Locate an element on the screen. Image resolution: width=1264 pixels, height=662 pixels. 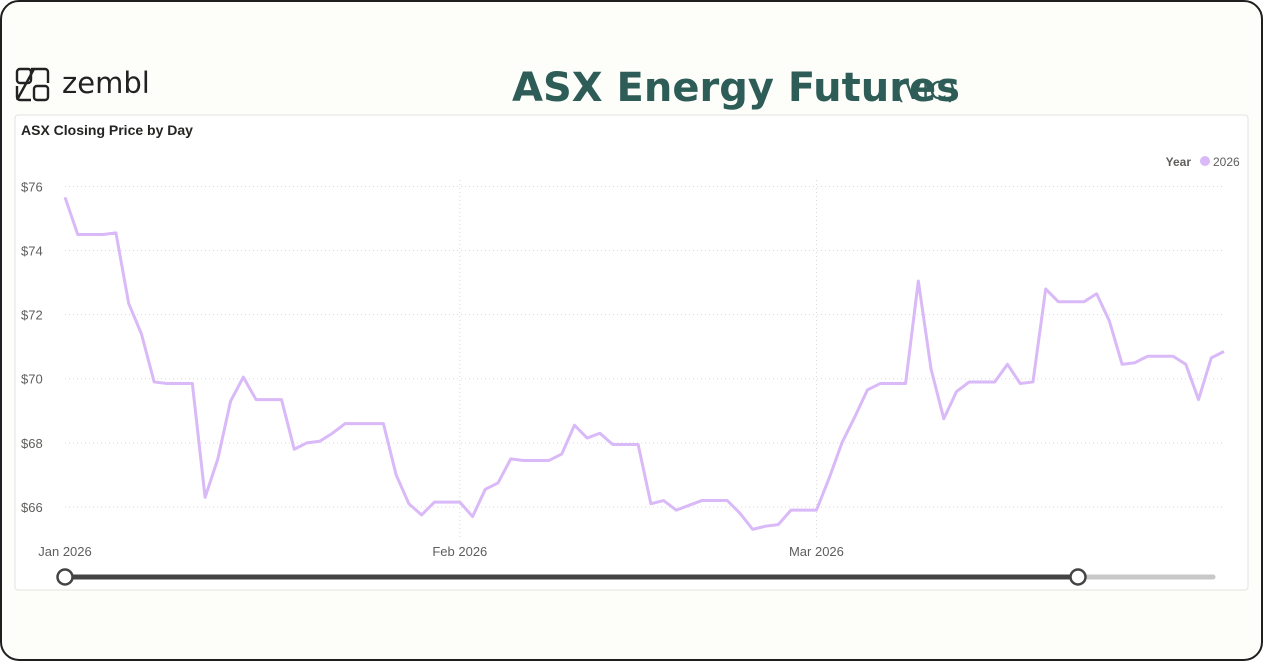
x-tick-label: Jan 2026 is located at coordinates (65, 551).